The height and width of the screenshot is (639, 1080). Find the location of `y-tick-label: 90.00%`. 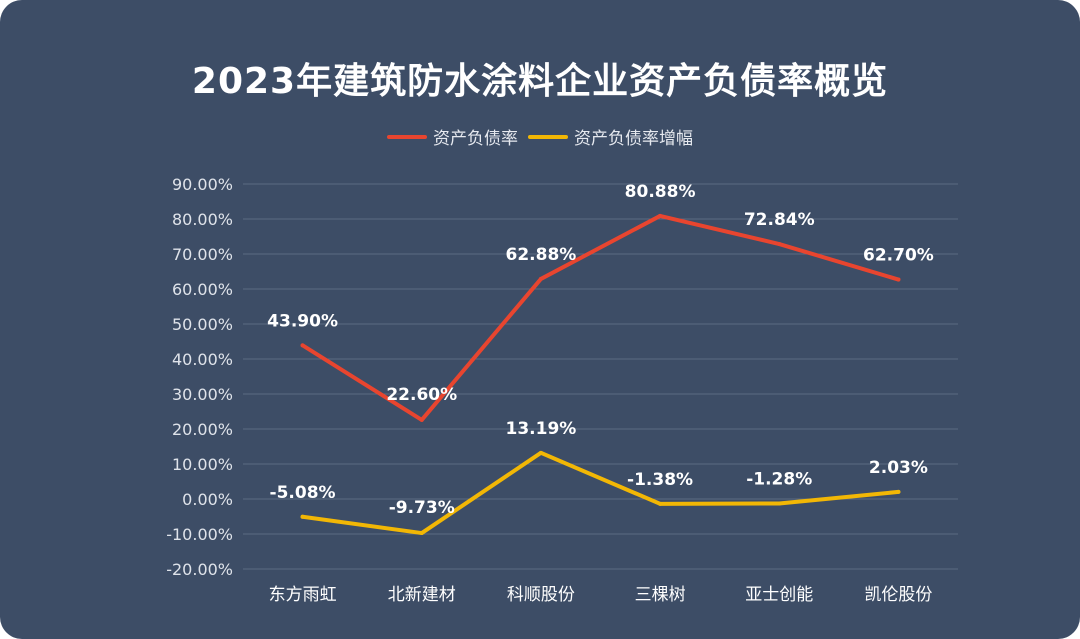

y-tick-label: 90.00% is located at coordinates (202, 184).